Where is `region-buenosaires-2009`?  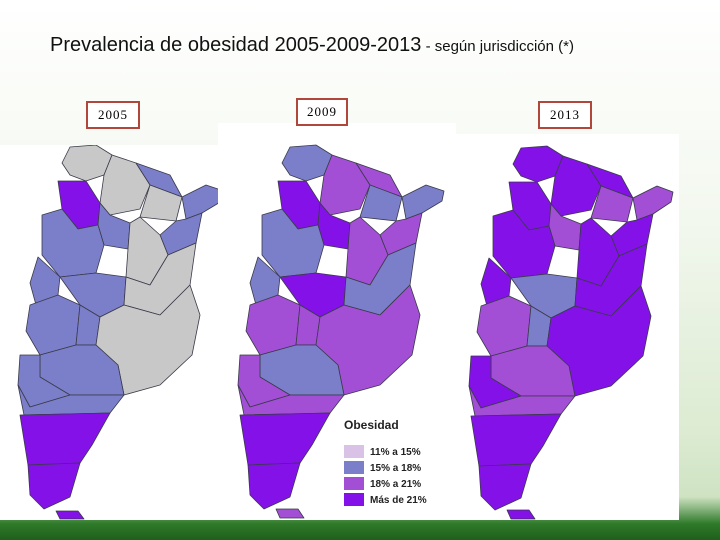 region-buenosaires-2009 is located at coordinates (368, 340).